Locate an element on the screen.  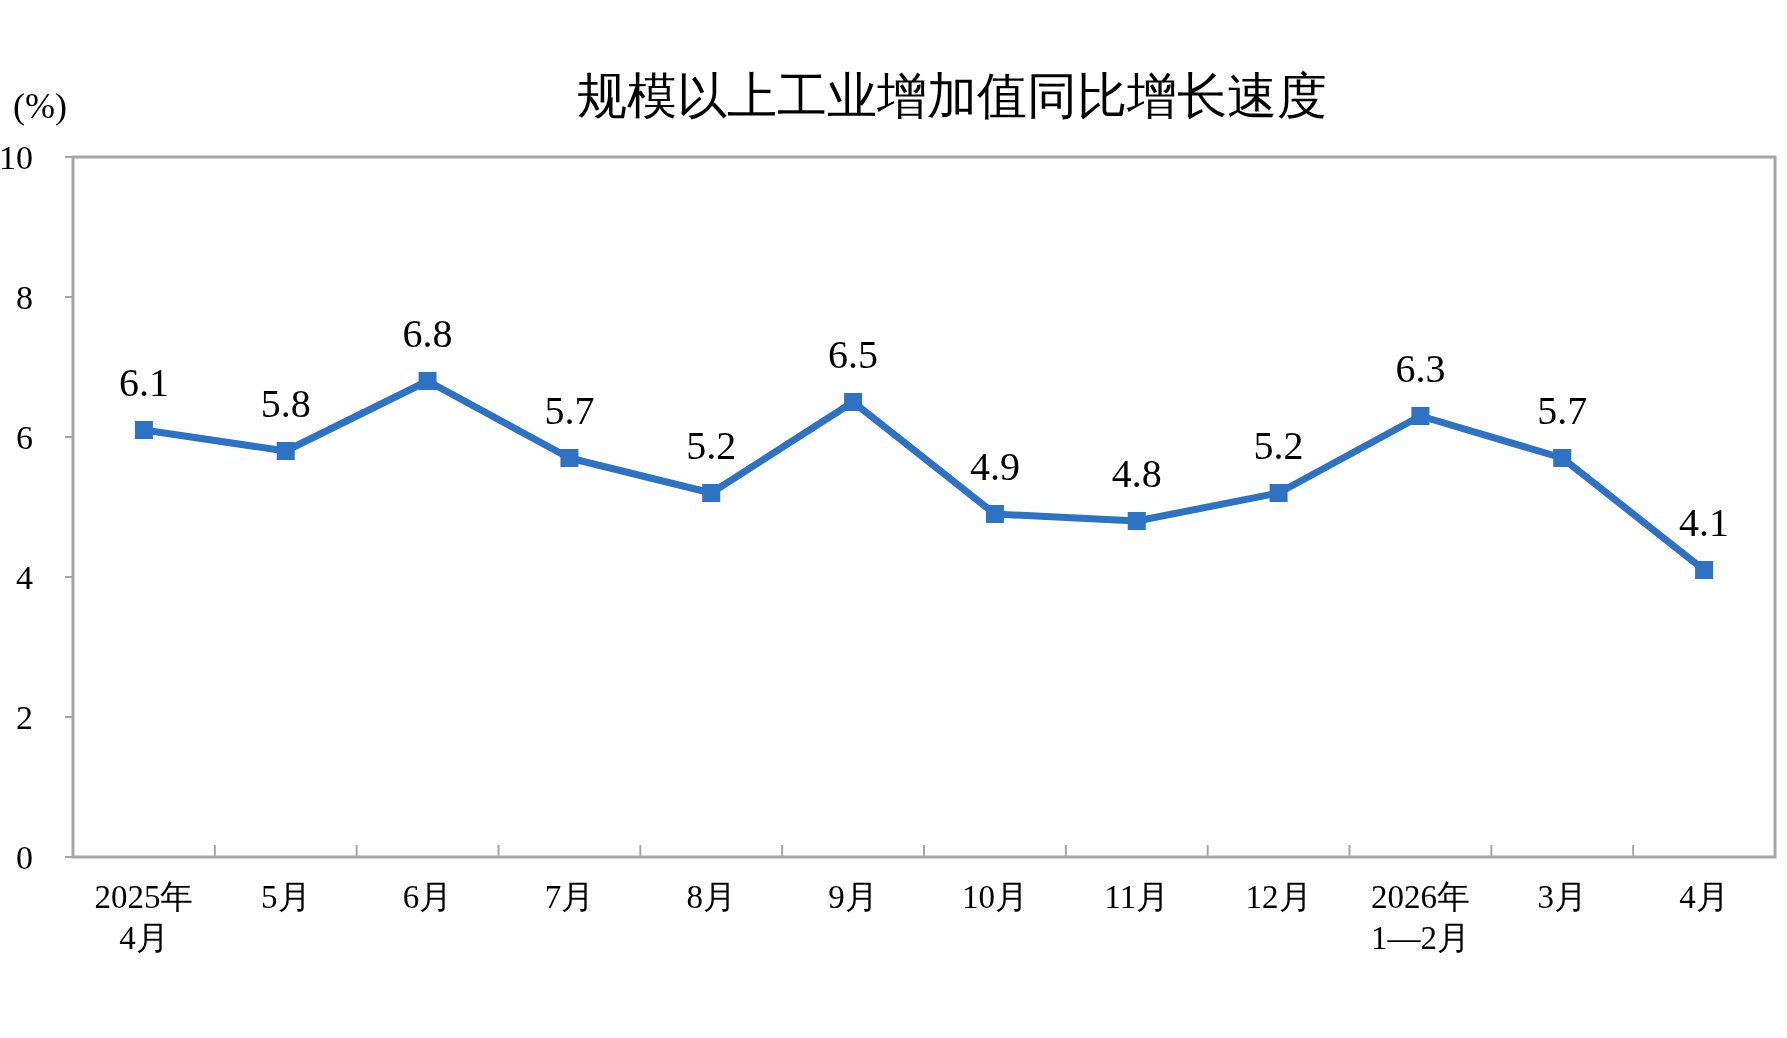
x-tick-label: 2026年 1—2月 is located at coordinates (1420, 918).